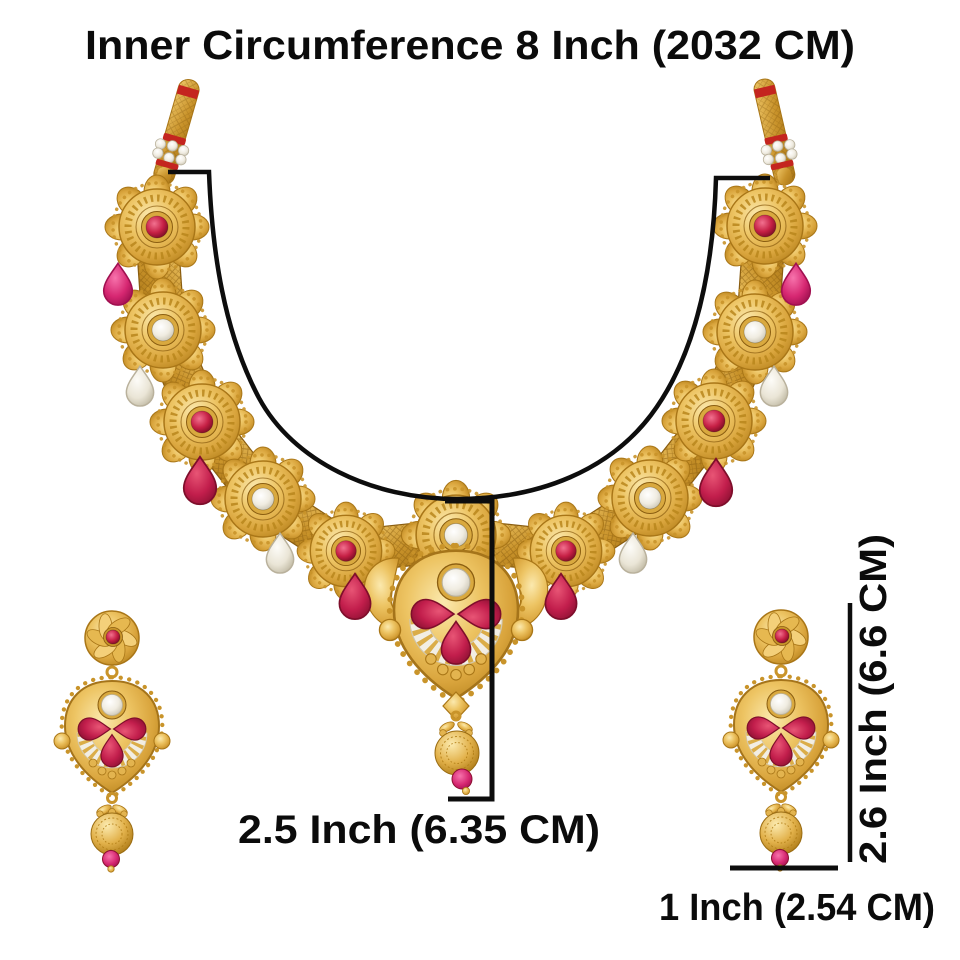 The image size is (960, 960). What do you see at coordinates (775, 131) in the screenshot?
I see `right-tie-cord` at bounding box center [775, 131].